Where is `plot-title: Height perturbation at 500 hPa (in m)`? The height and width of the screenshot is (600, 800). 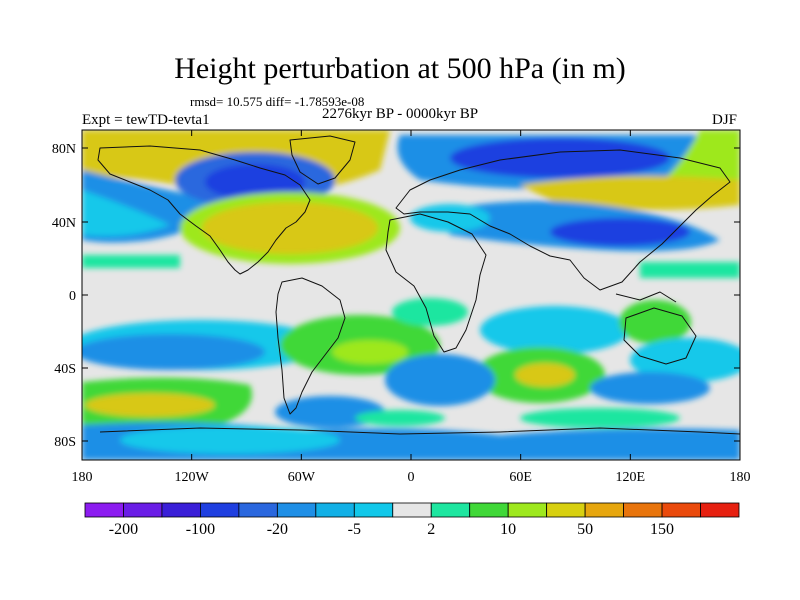 plot-title: Height perturbation at 500 hPa (in m) is located at coordinates (400, 68).